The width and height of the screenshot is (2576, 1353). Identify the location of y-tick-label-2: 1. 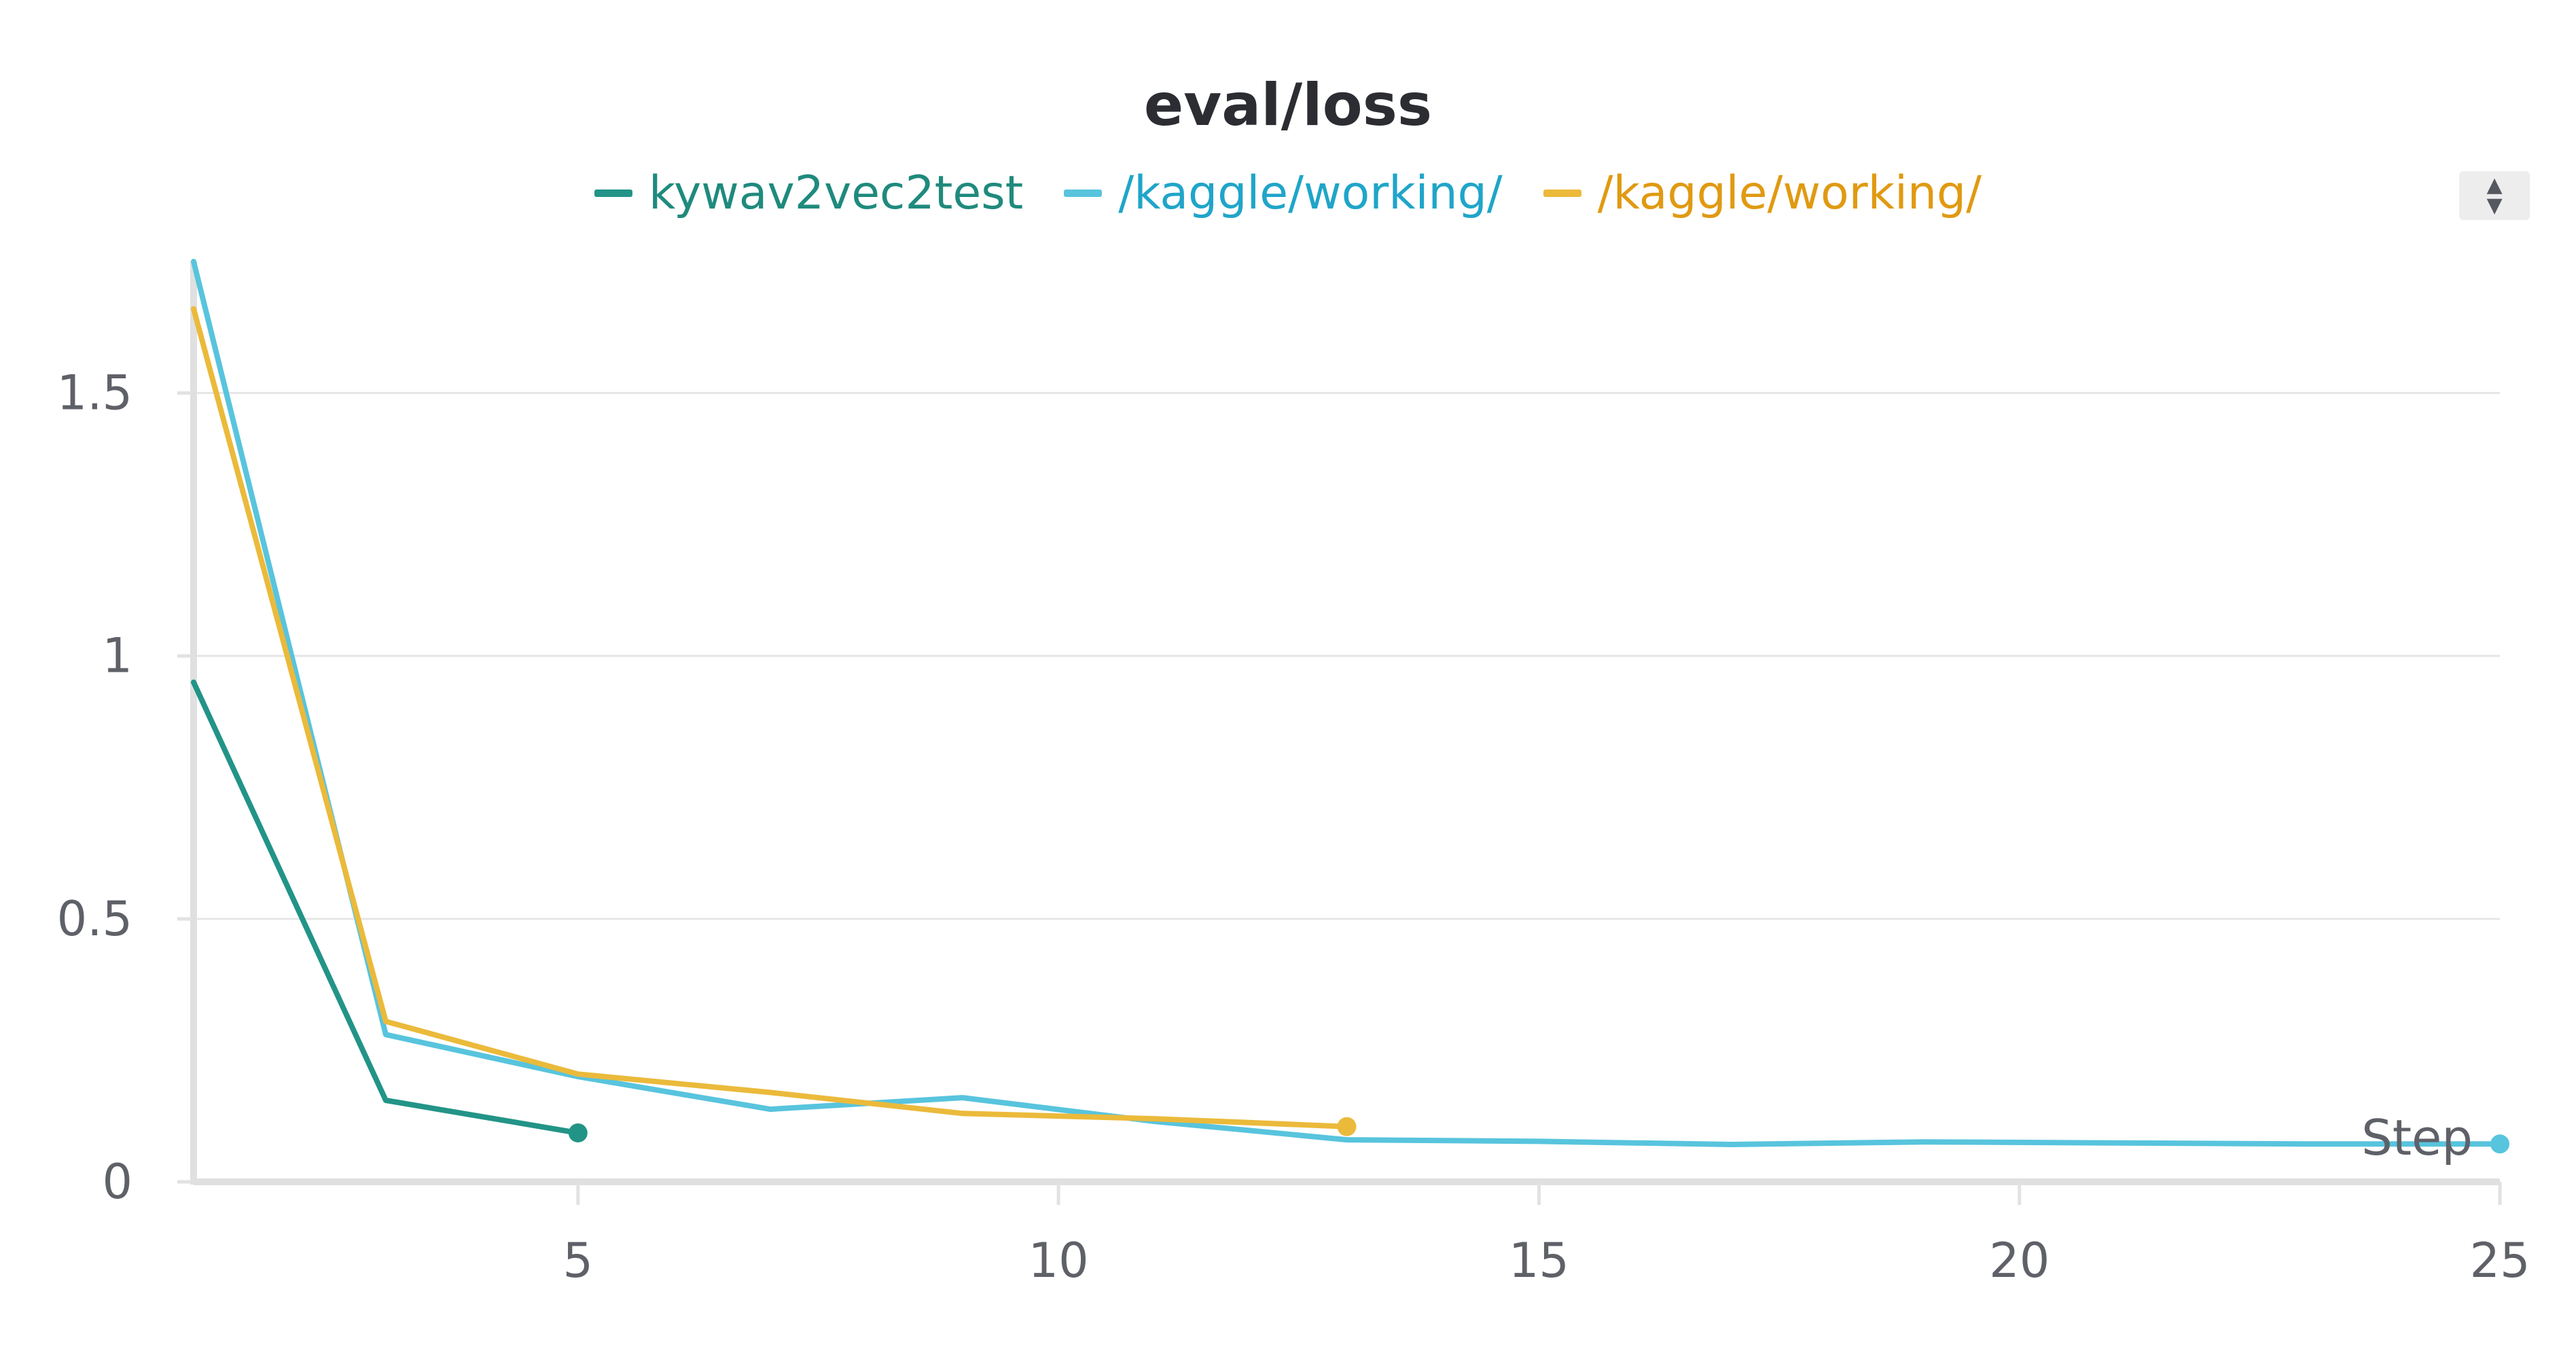
(117, 656).